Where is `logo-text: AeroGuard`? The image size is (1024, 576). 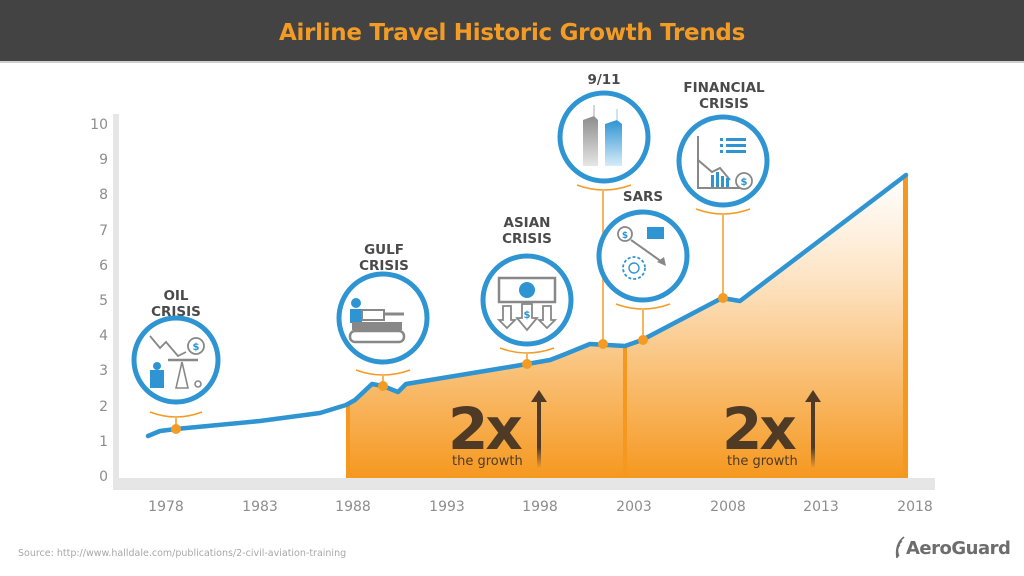
logo-text: AeroGuard is located at coordinates (958, 548).